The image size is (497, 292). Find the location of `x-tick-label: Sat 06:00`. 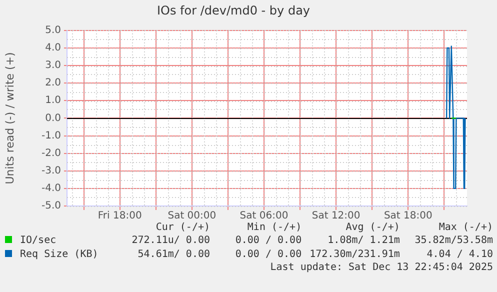

x-tick-label: Sat 06:00 is located at coordinates (264, 216).